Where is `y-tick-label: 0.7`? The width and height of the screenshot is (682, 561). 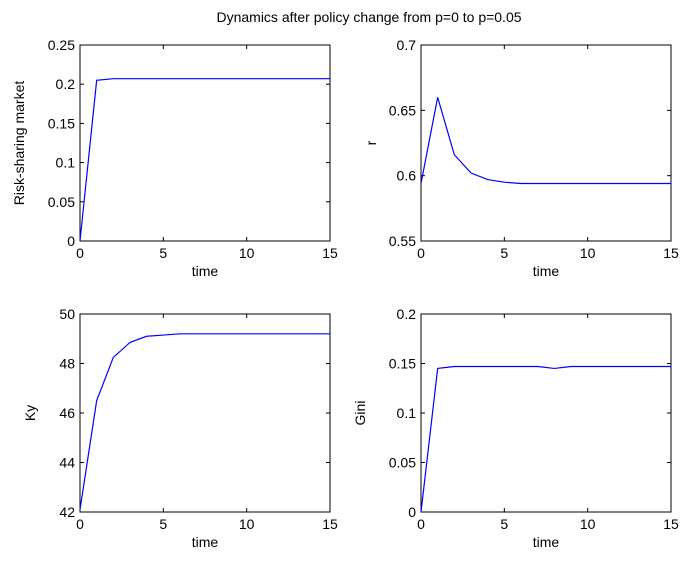
y-tick-label: 0.7 is located at coordinates (407, 45).